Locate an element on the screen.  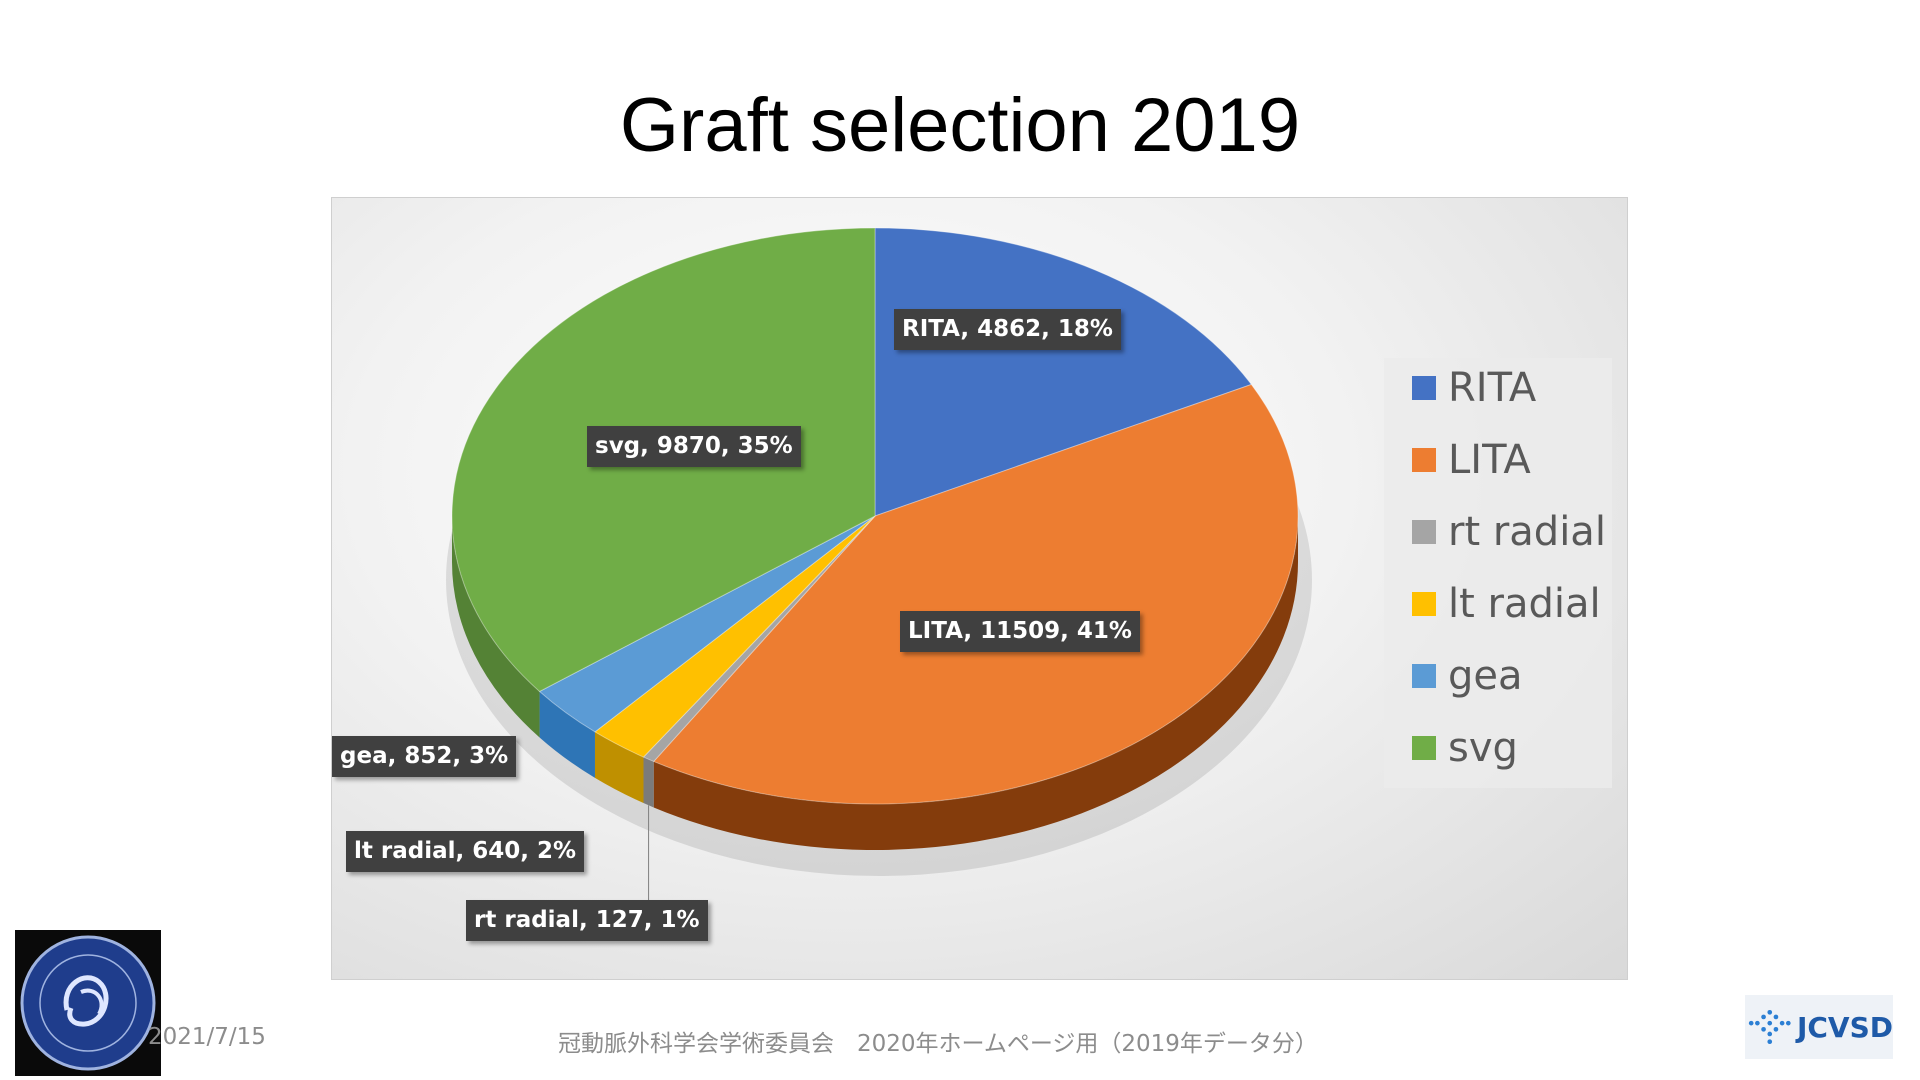
pie-side-svg is located at coordinates (496, 627).